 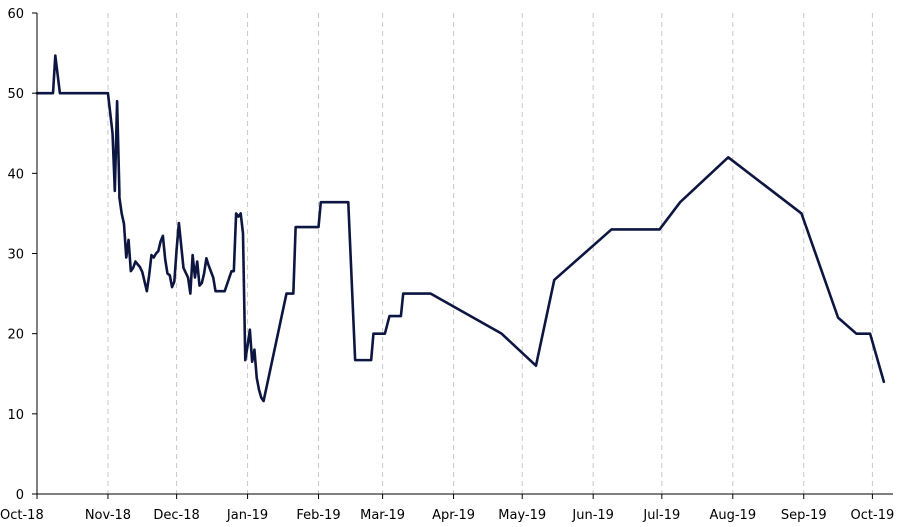 What do you see at coordinates (15, 255) in the screenshot?
I see `y-tick-label: 30` at bounding box center [15, 255].